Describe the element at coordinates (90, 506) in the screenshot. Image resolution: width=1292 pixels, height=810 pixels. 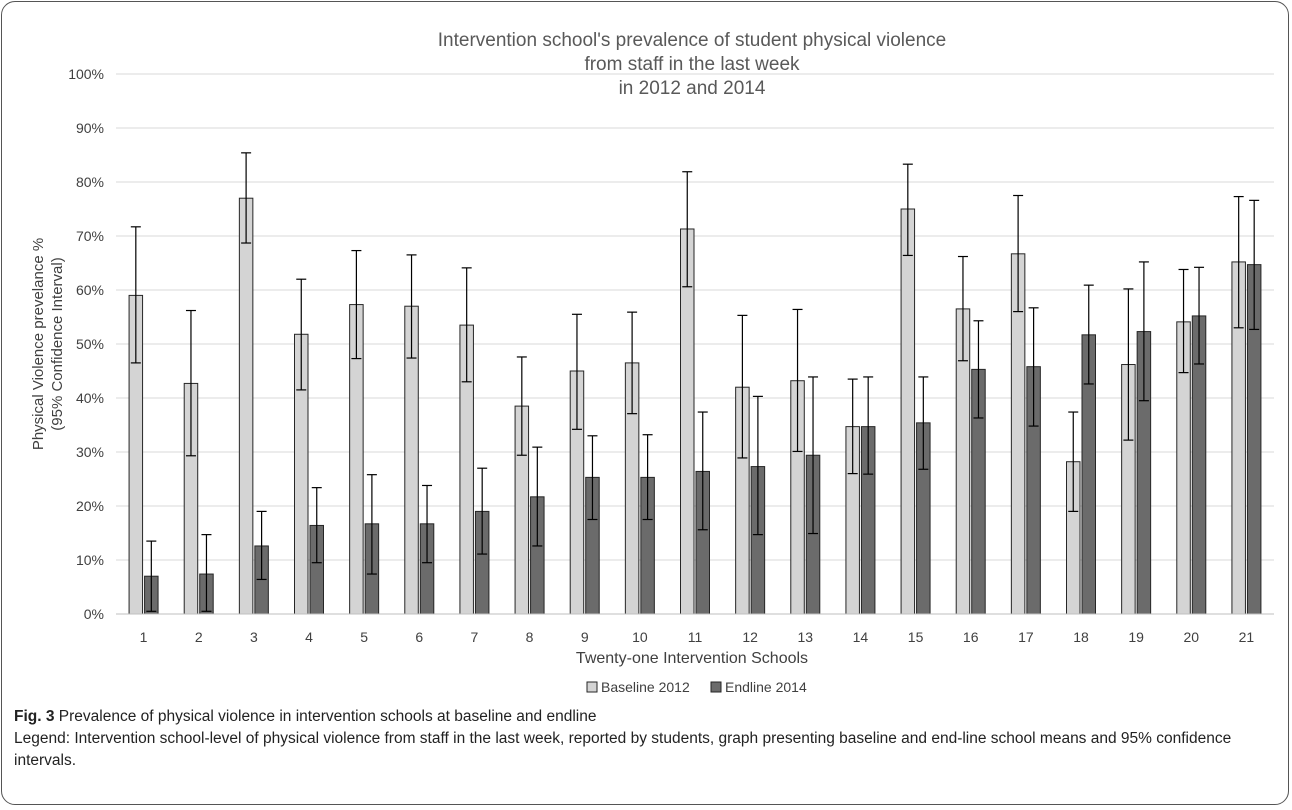
I see `y-tick-label: 20%` at that location.